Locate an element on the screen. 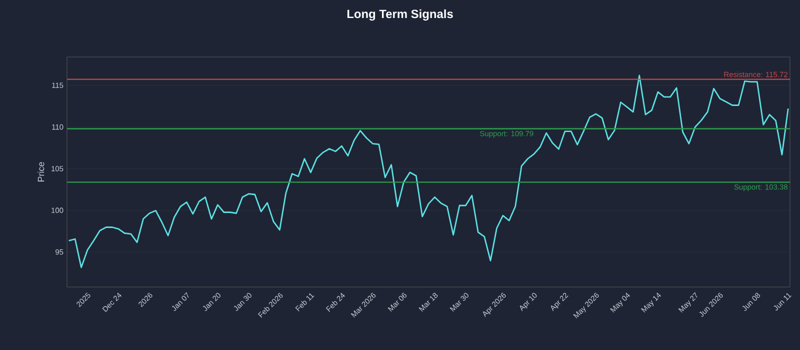  y-axis-title: Price is located at coordinates (41, 172).